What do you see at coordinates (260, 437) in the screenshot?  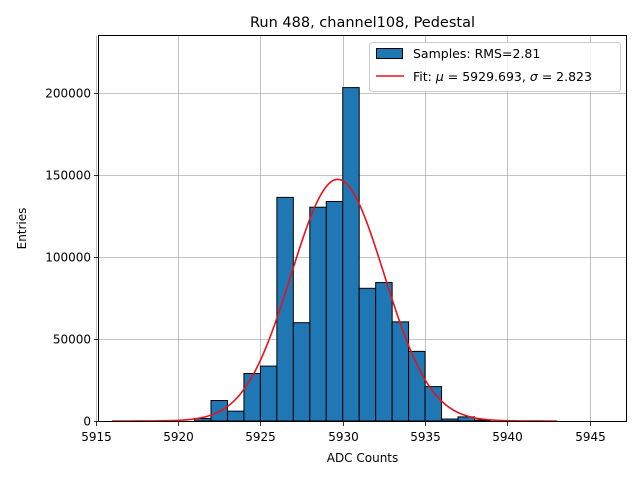 I see `x-tick-label: 5925` at bounding box center [260, 437].